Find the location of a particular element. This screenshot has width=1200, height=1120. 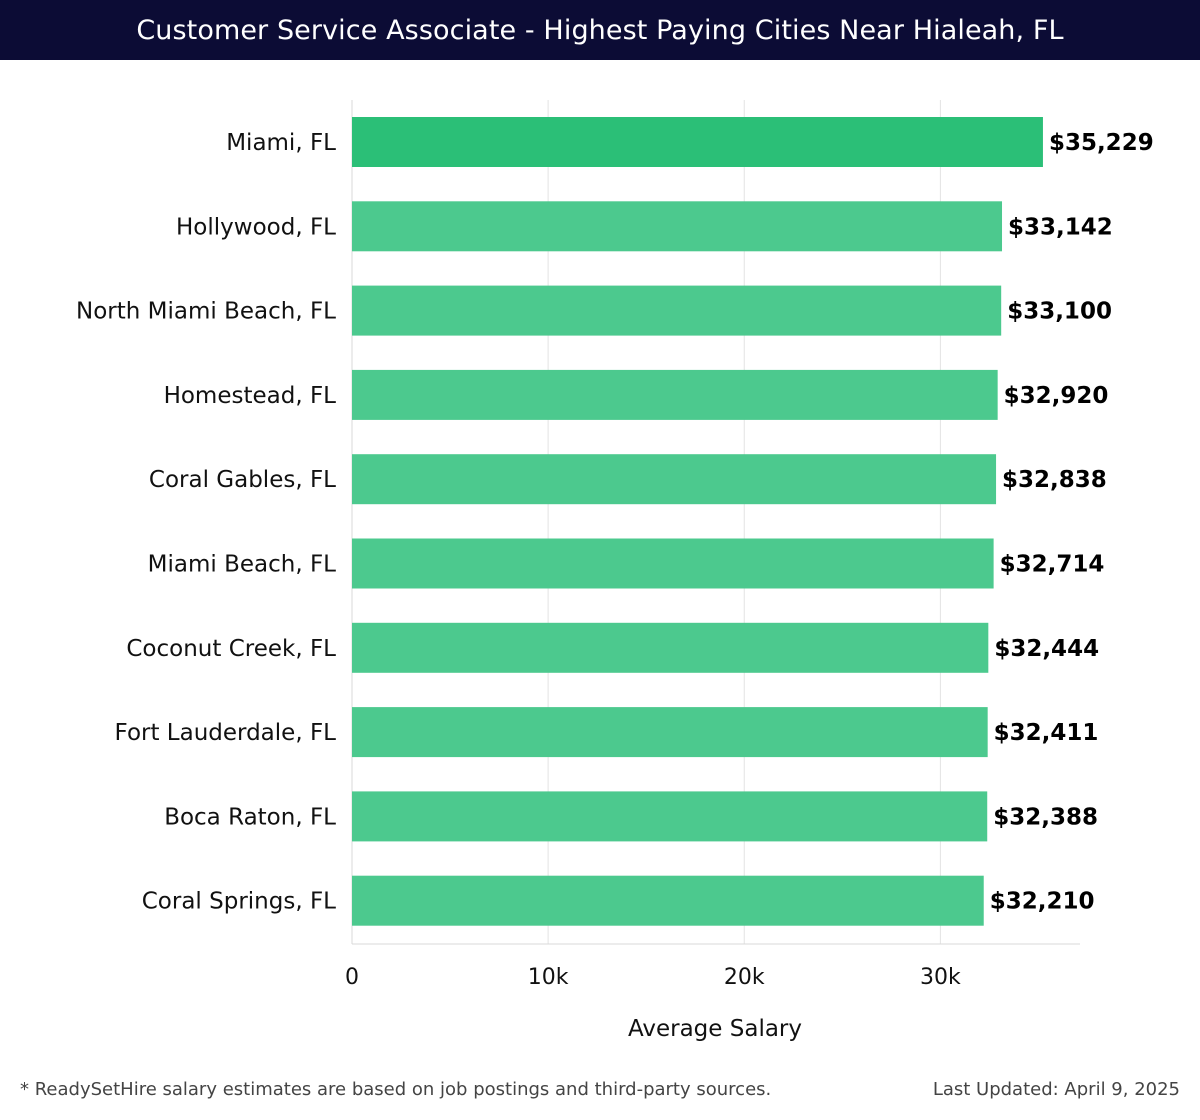

value-label: $32,388 is located at coordinates (1045, 817).